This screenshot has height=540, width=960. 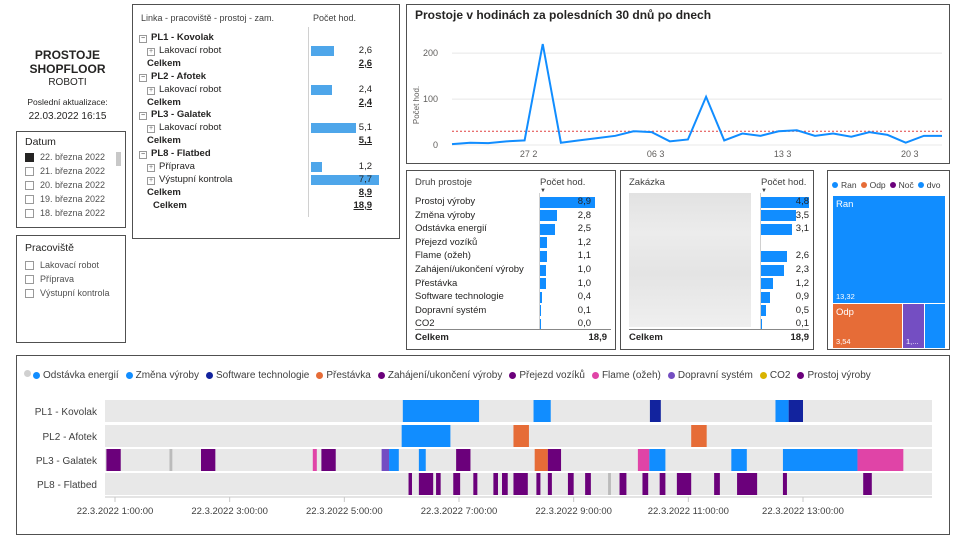 I want to click on downtime-value: 0,4, so click(x=584, y=297).